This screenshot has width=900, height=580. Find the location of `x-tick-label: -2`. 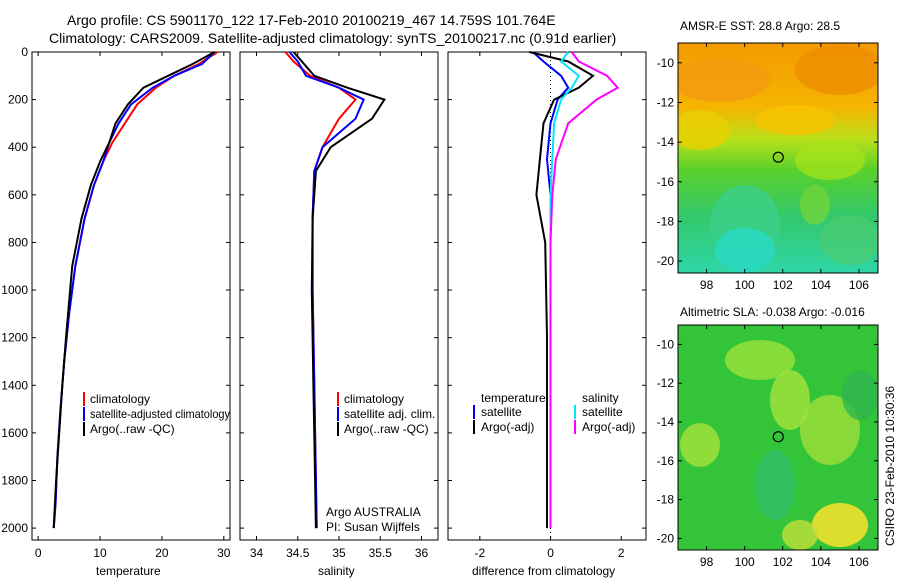

x-tick-label: -2 is located at coordinates (479, 553).